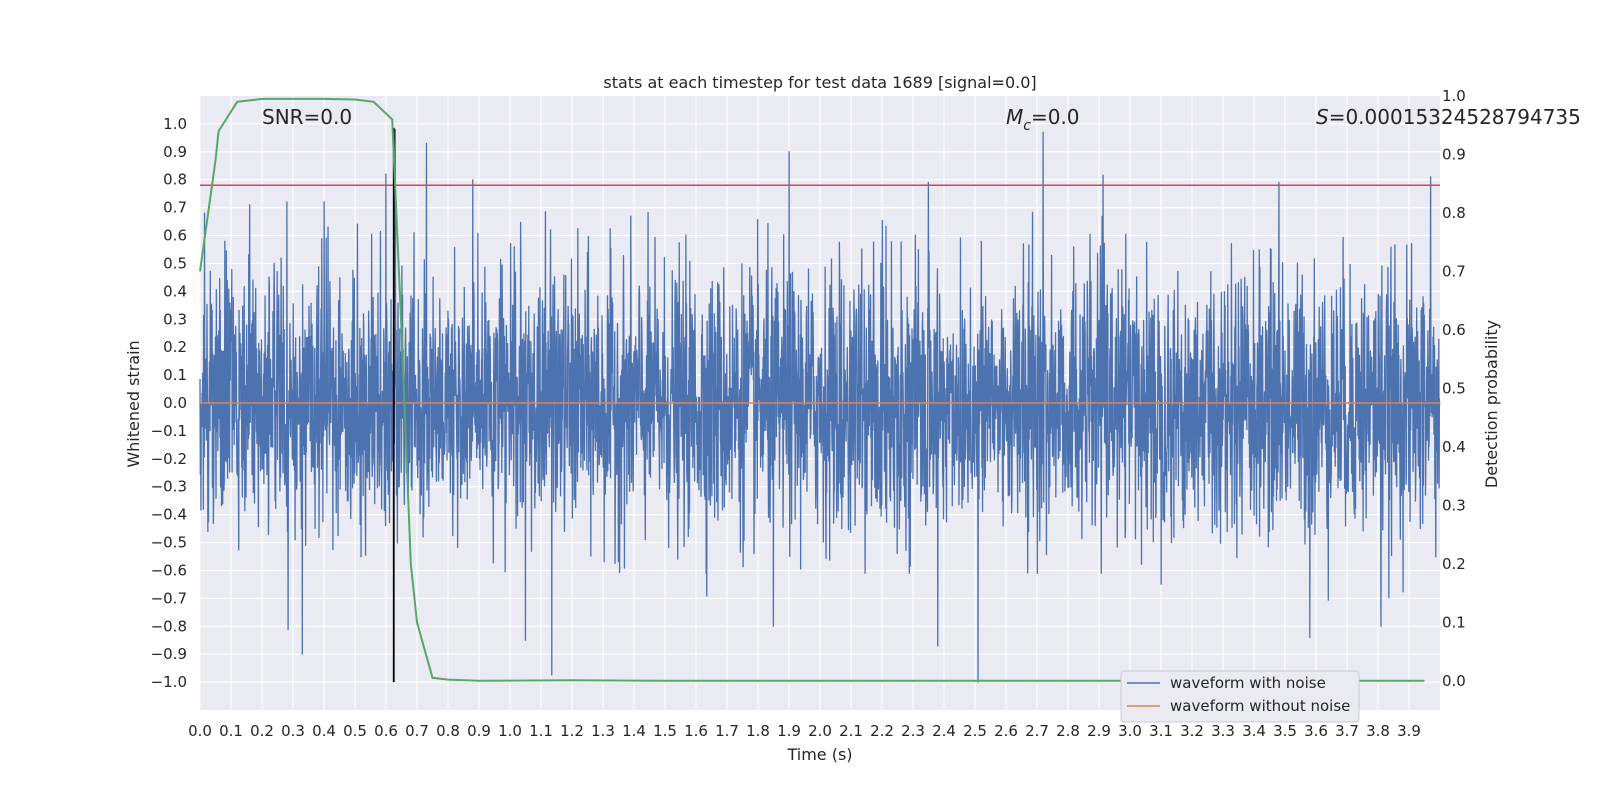  Describe the element at coordinates (1454, 622) in the screenshot. I see `y2-tick-label: 0.1` at that location.